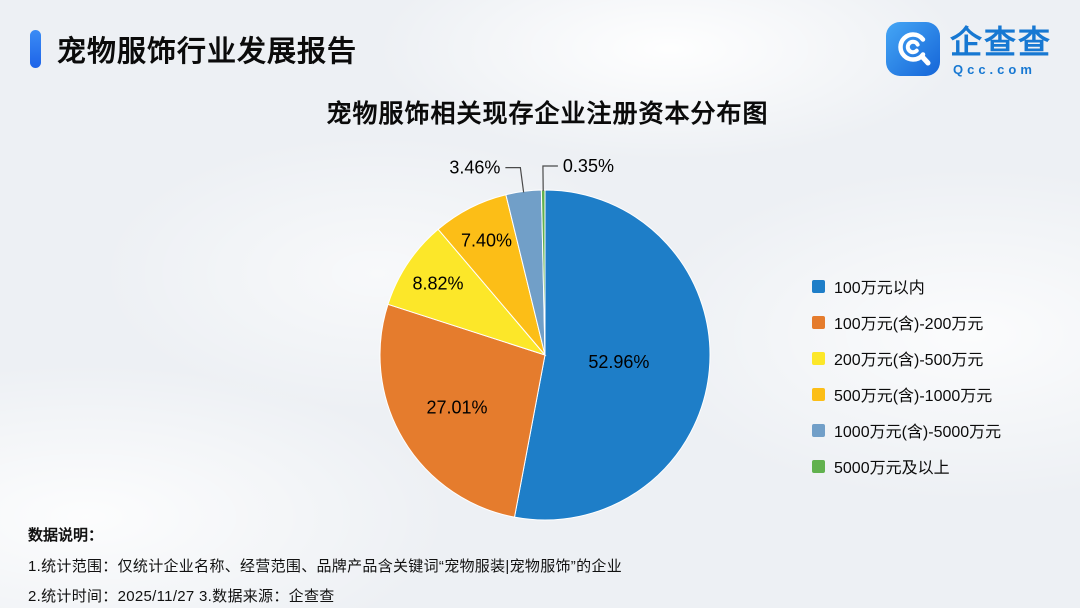  Describe the element at coordinates (892, 468) in the screenshot. I see `legend-label: 5000万元及以上` at that location.